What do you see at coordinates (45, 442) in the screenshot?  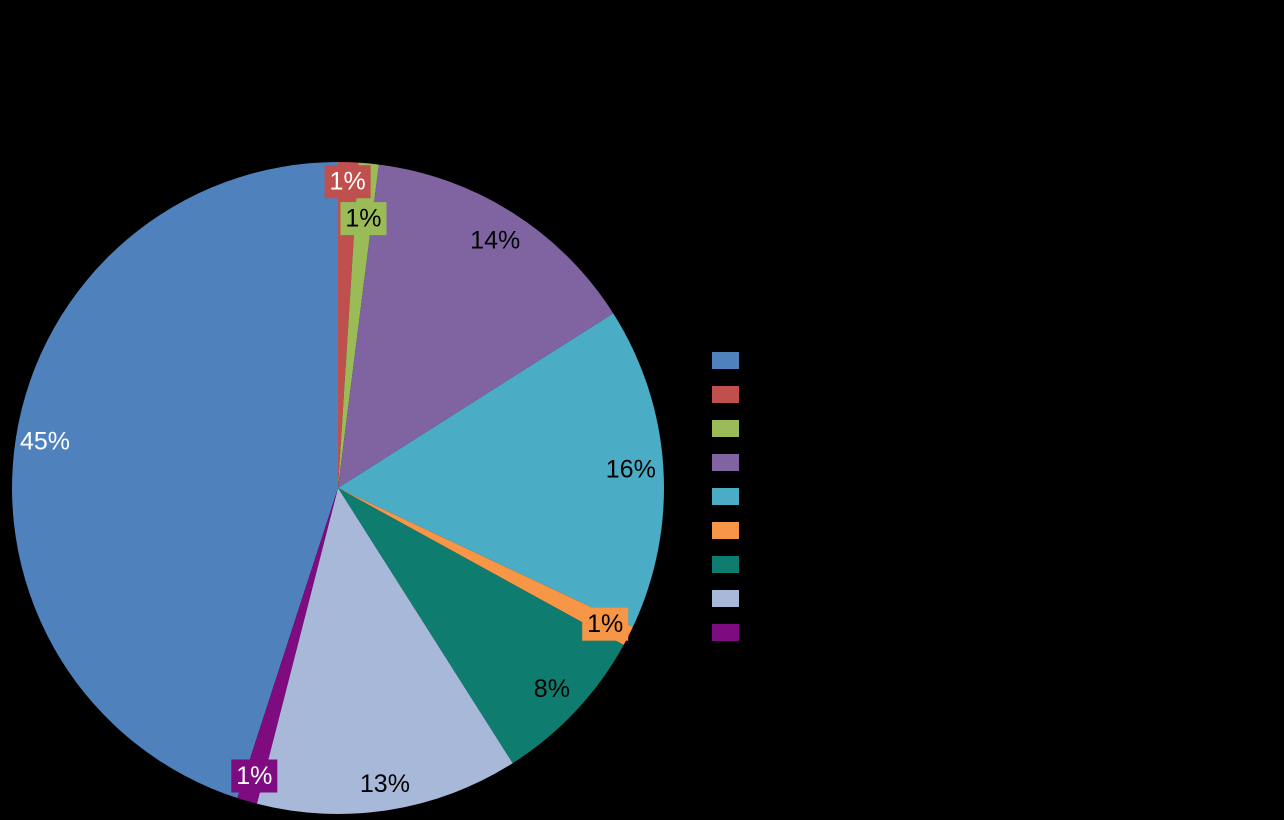 I see `pie-slice-label-0: 45%` at bounding box center [45, 442].